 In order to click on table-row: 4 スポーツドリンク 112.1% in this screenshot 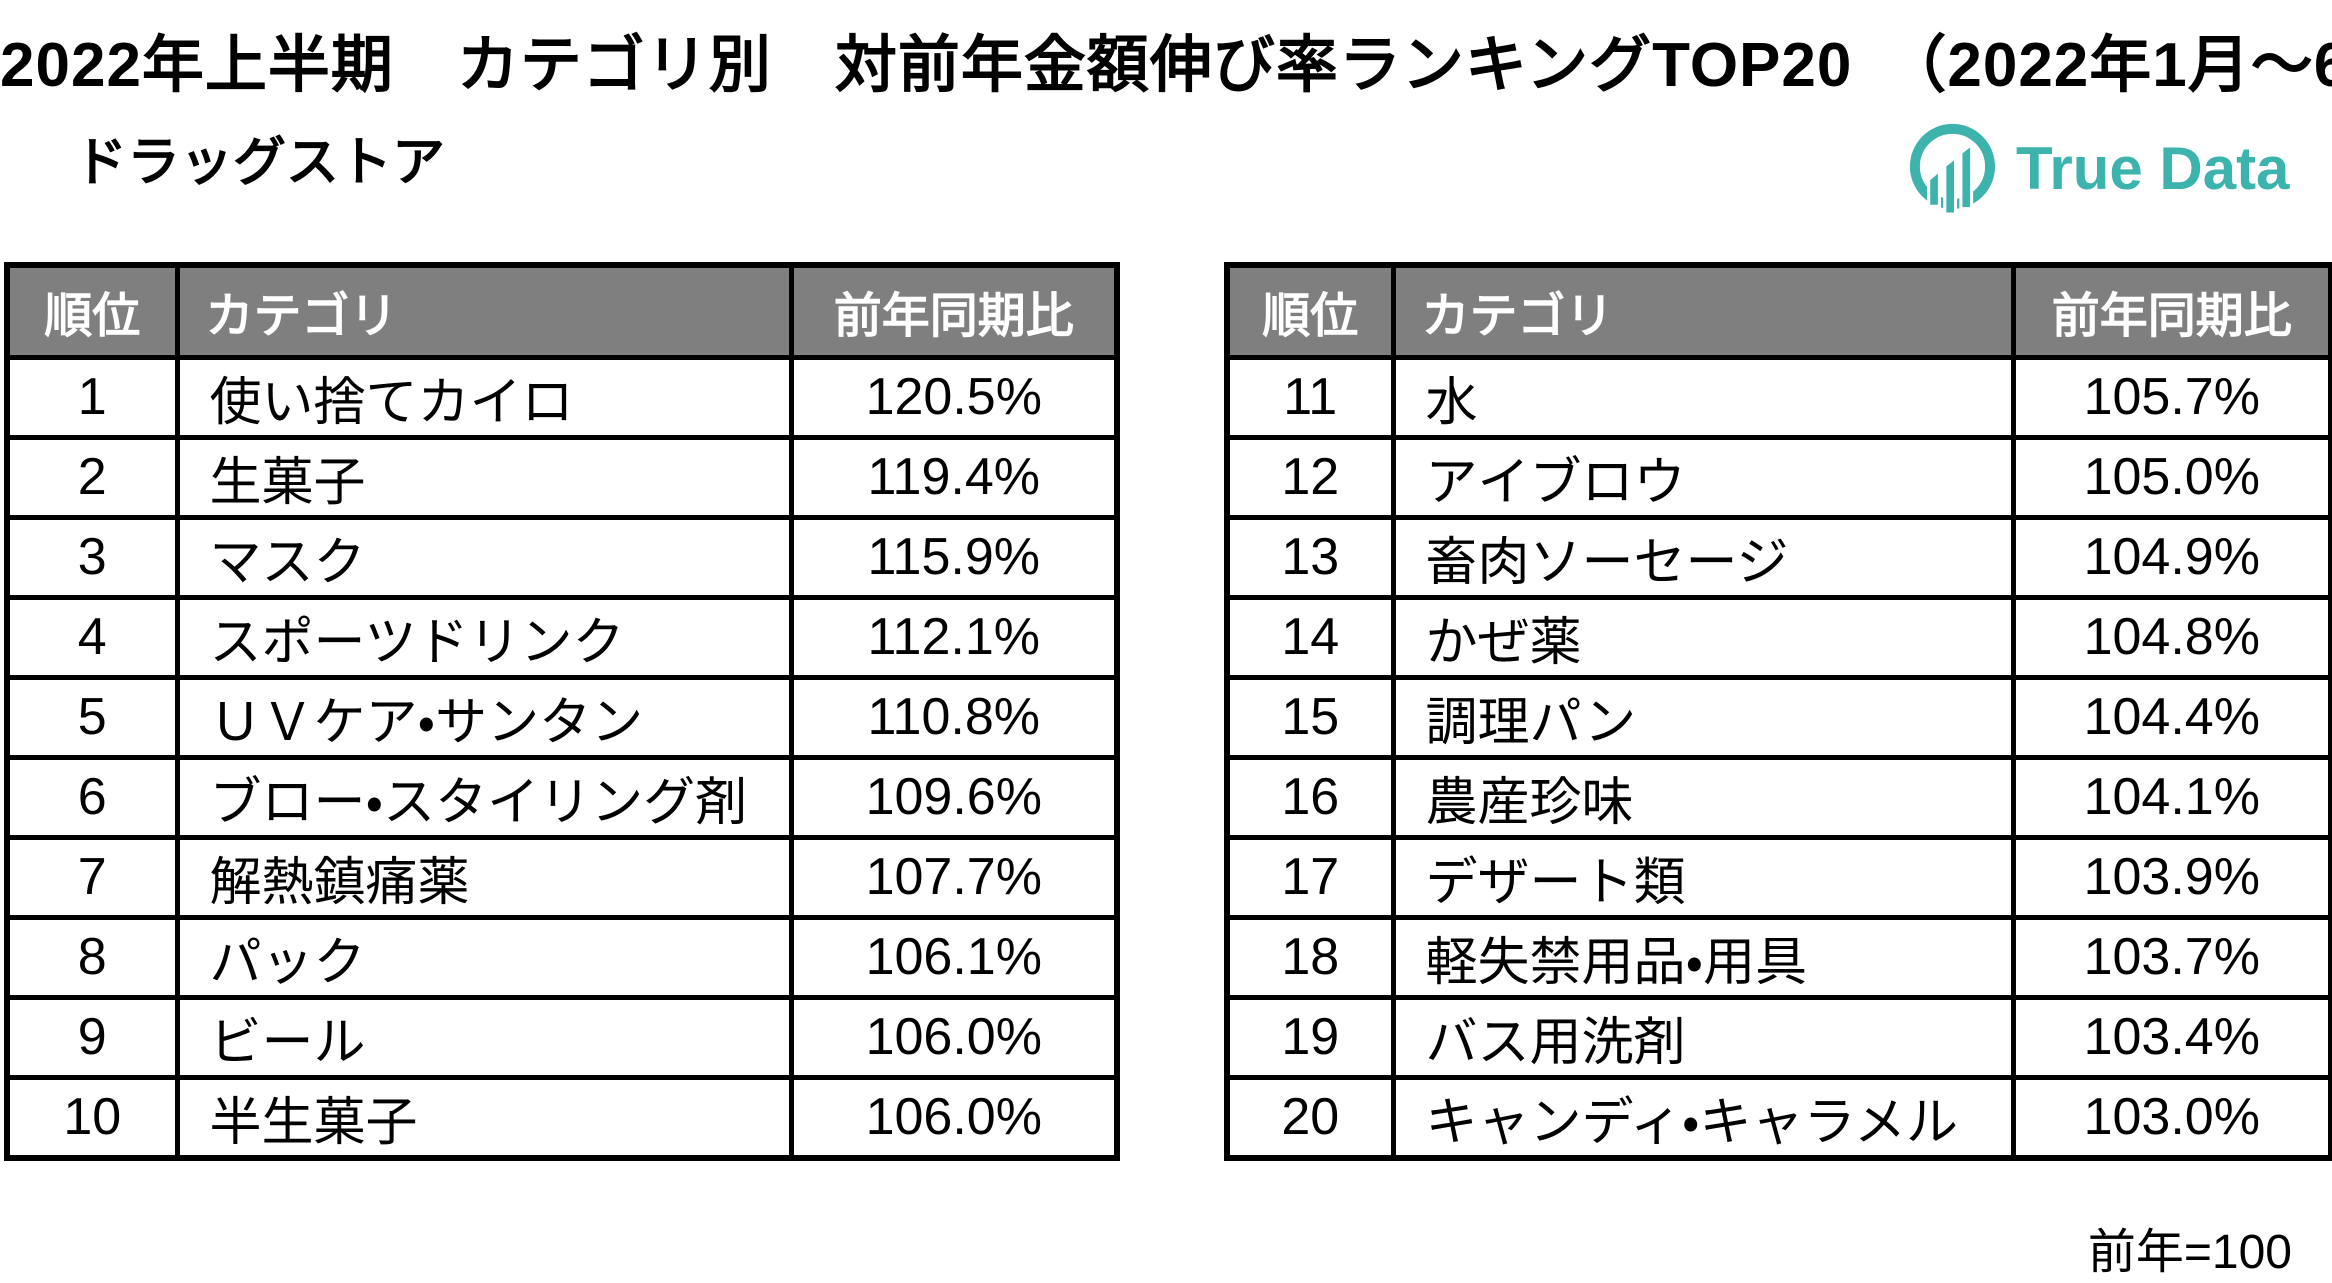, I will do `click(562, 637)`.